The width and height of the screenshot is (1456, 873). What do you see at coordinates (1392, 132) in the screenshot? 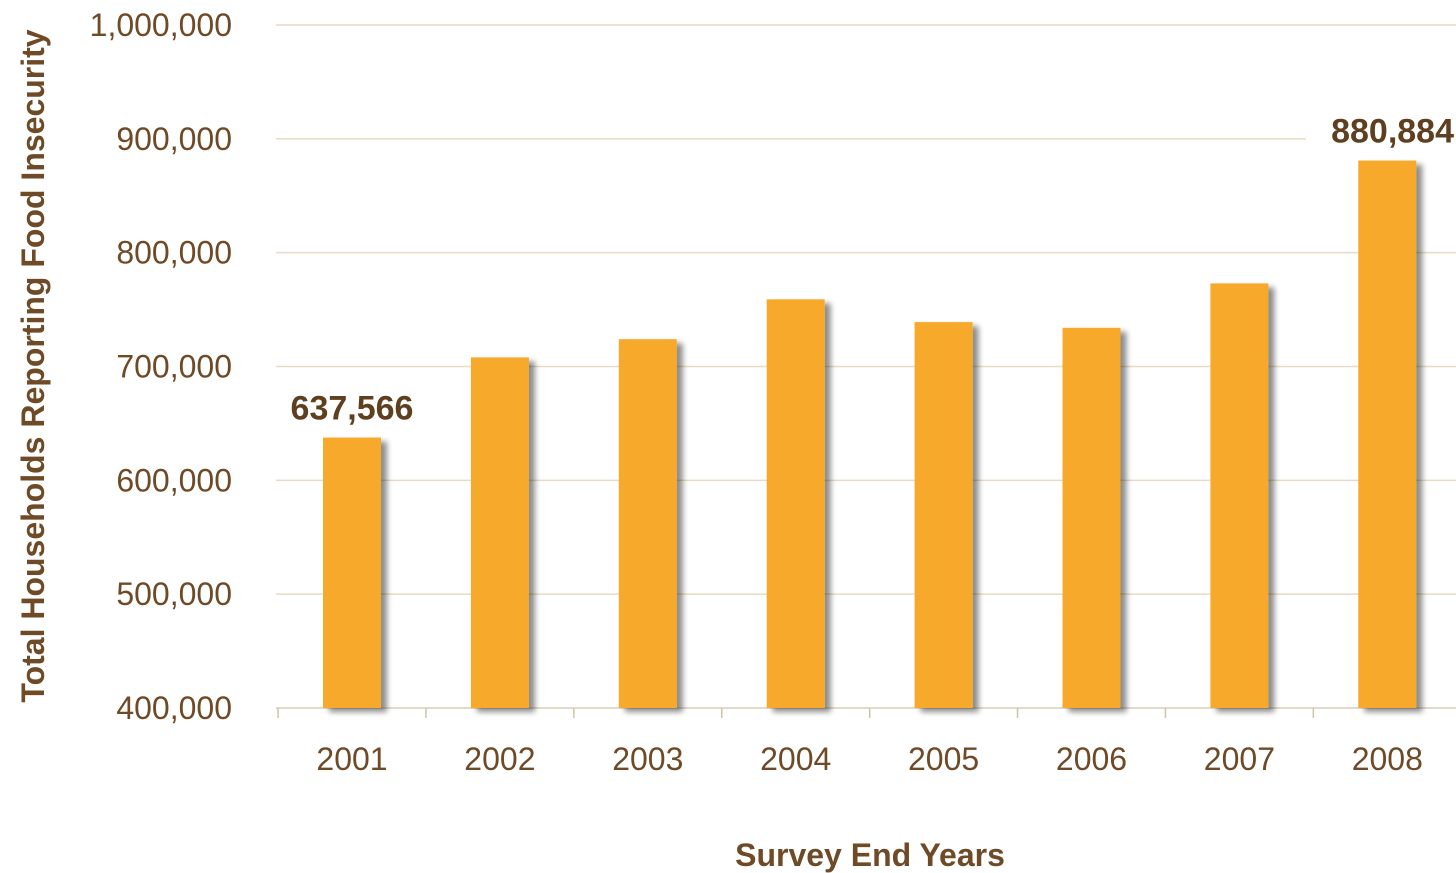
I see `data-label-2008: 880,884` at bounding box center [1392, 132].